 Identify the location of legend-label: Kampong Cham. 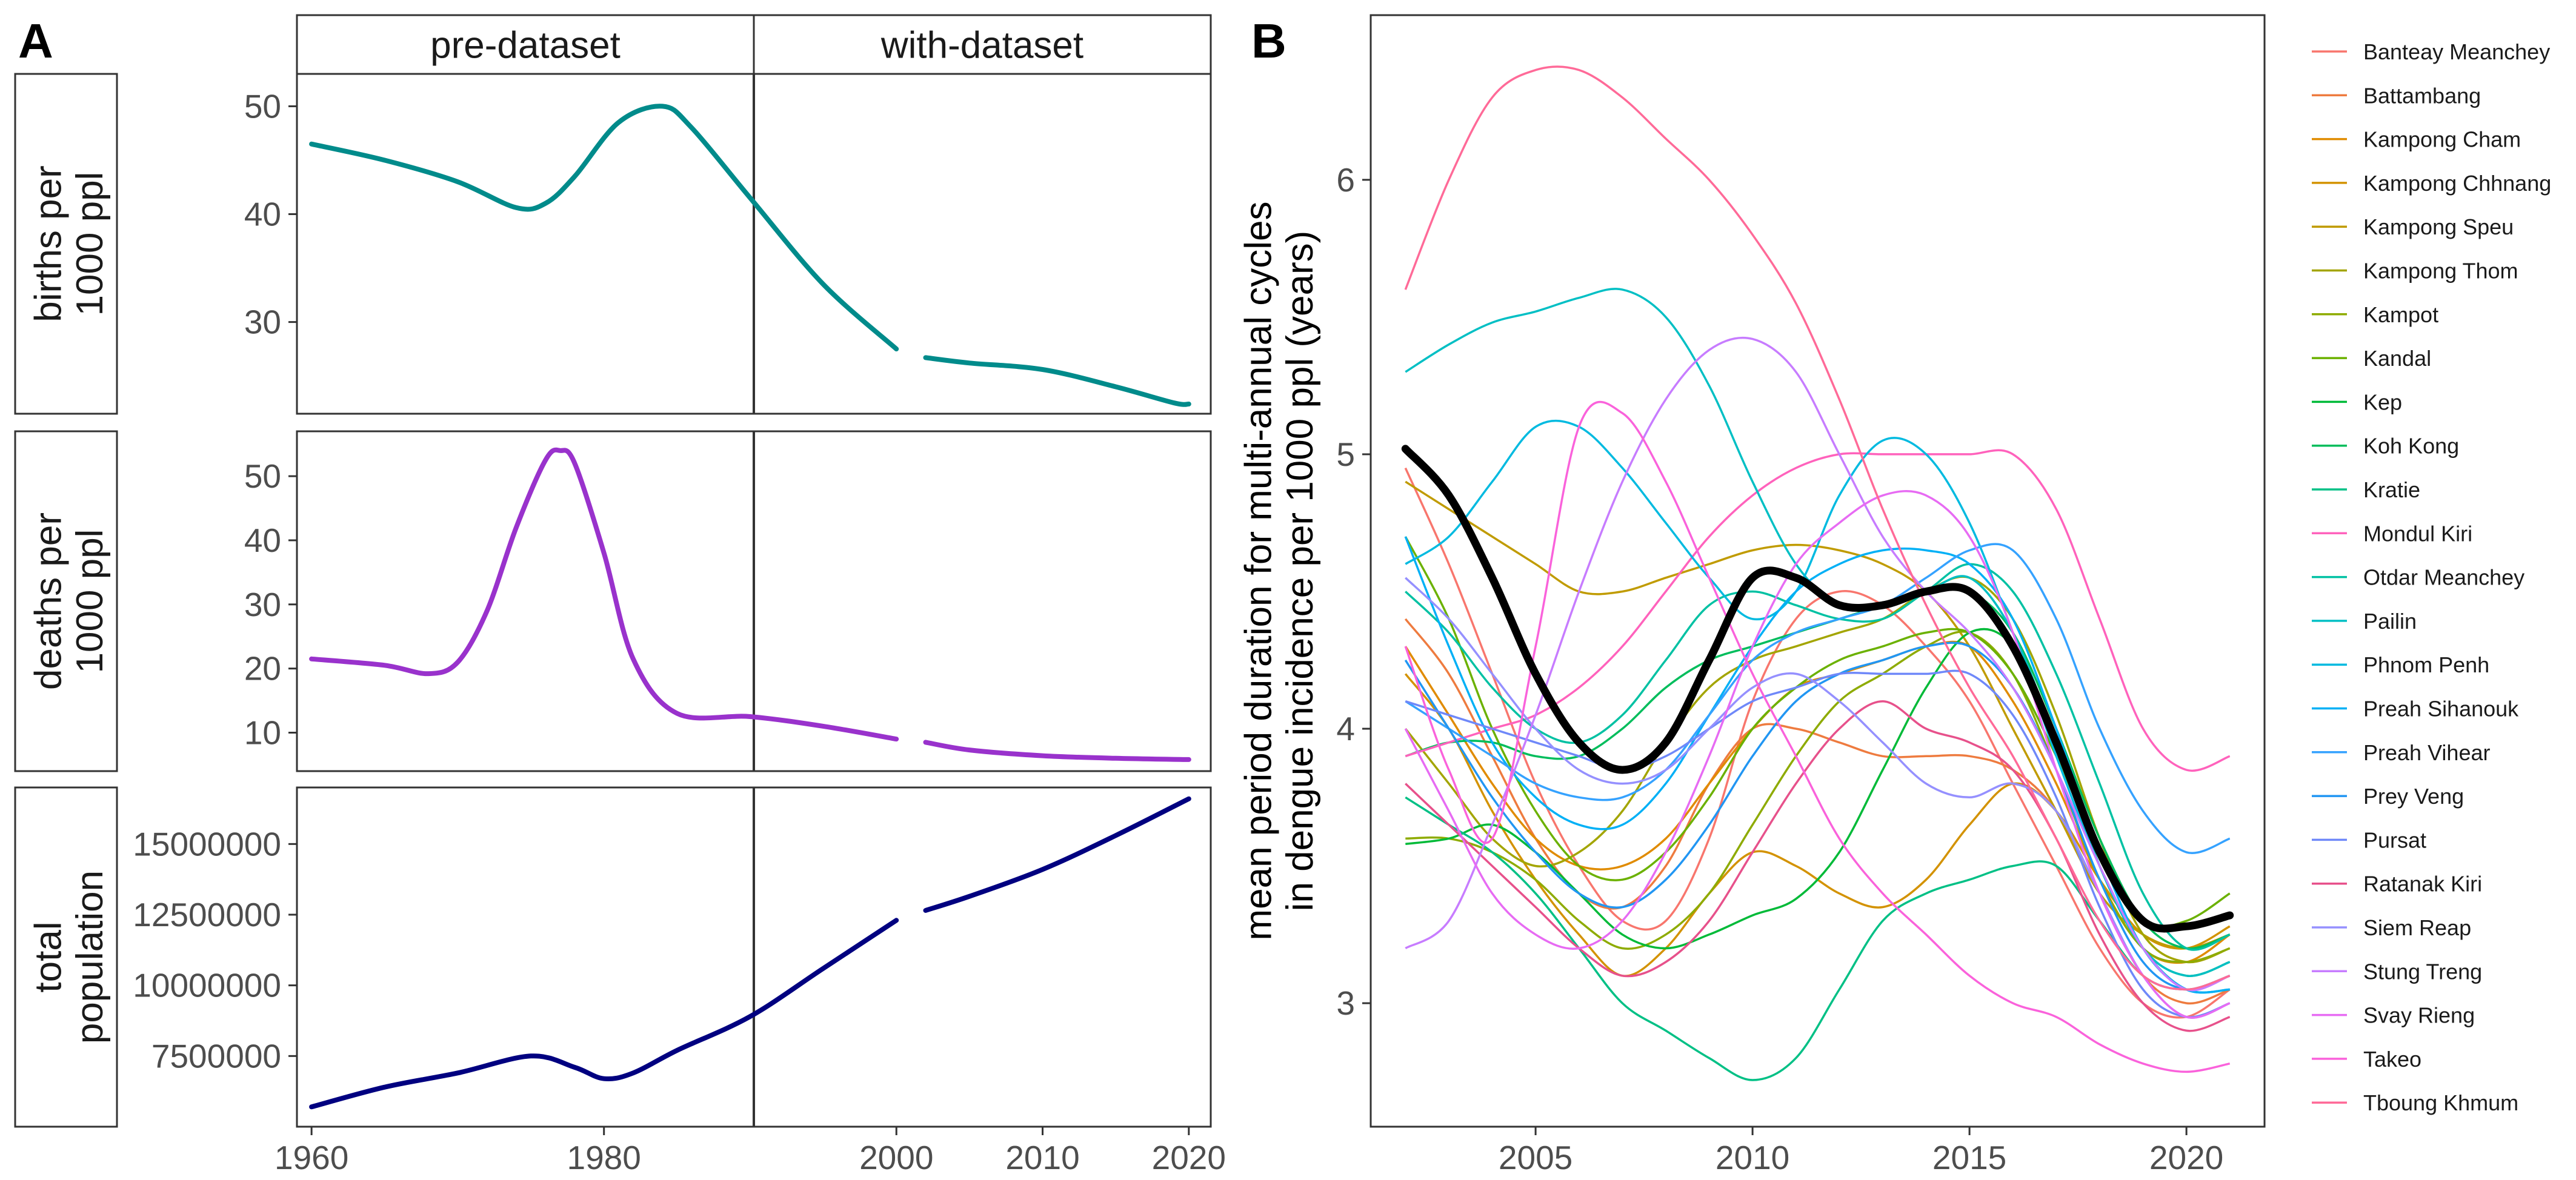
(2442, 139).